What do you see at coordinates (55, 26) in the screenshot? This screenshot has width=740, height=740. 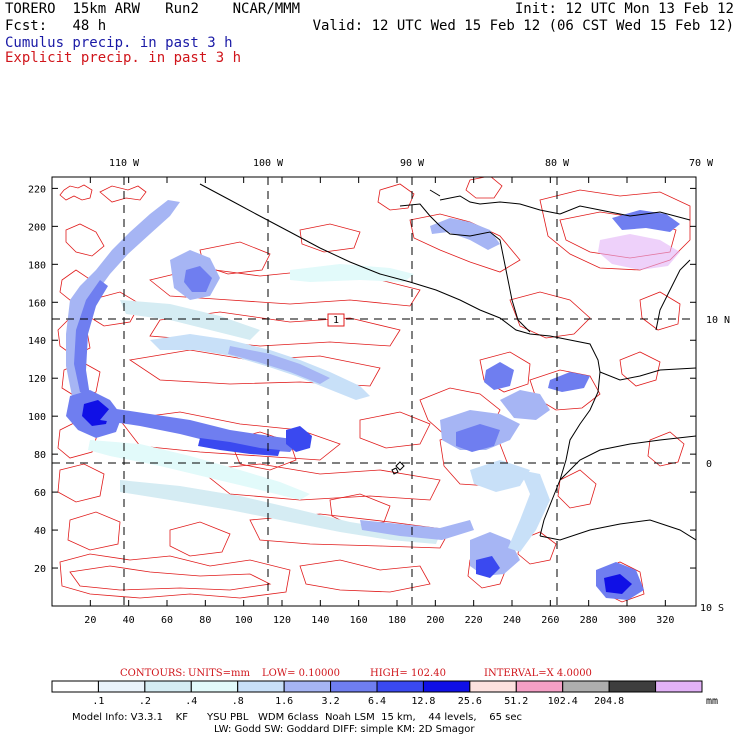 I see `forecast-line: Fcst: 48 h` at bounding box center [55, 26].